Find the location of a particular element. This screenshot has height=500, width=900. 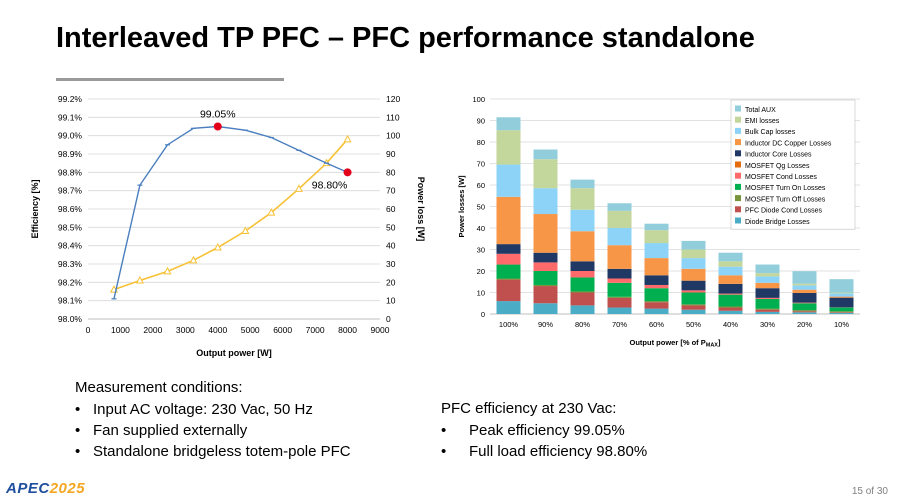

x-tick-label: 90% is located at coordinates (545, 324).